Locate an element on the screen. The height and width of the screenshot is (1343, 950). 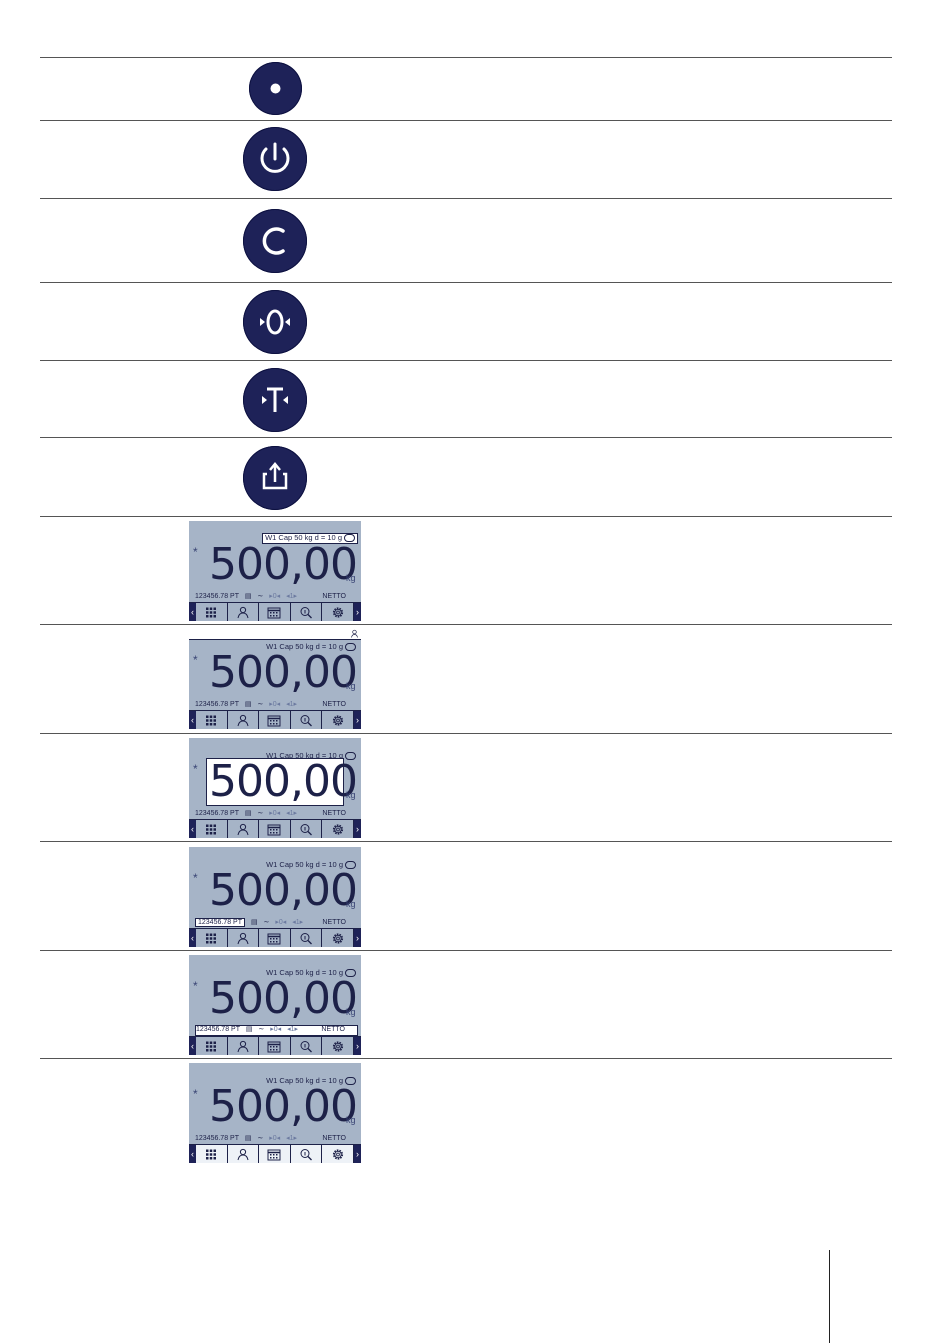
user-icon is located at coordinates (243, 829).